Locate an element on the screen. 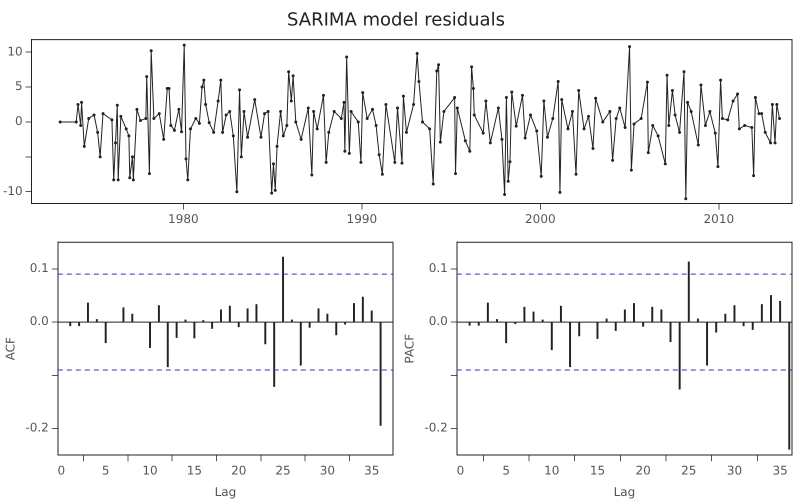 The height and width of the screenshot is (504, 798). y-tick-label: -10 is located at coordinates (12, 191).